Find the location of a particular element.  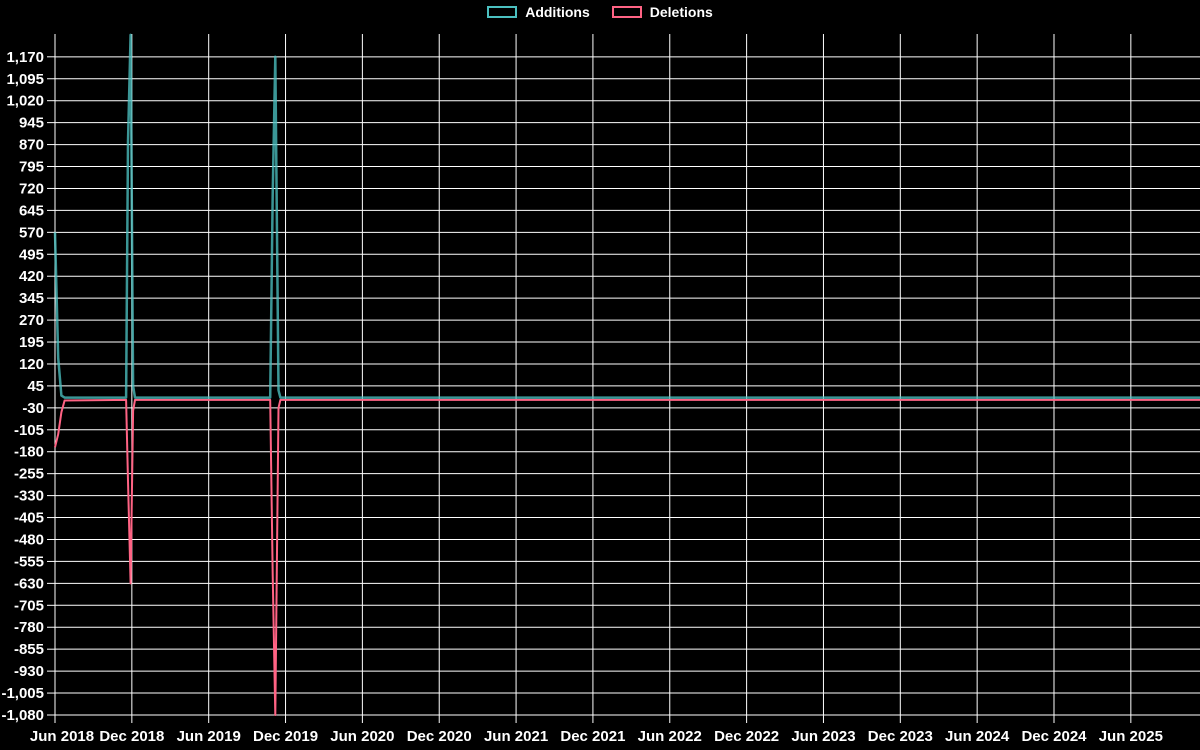

chart-legend: Additions Deletions is located at coordinates (600, 12).